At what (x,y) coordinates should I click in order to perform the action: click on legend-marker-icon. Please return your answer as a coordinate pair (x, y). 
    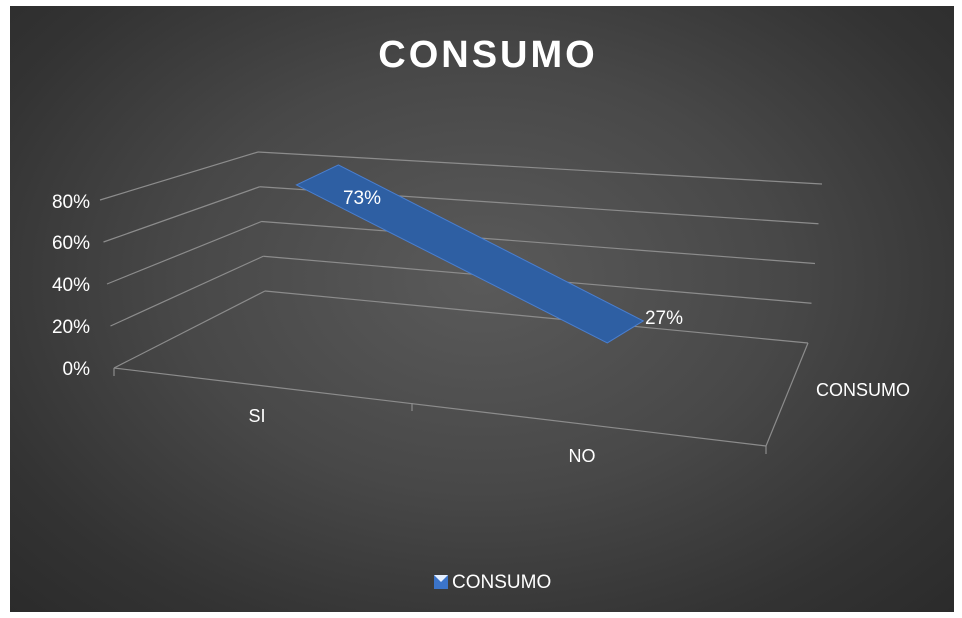
    Looking at the image, I should click on (441, 582).